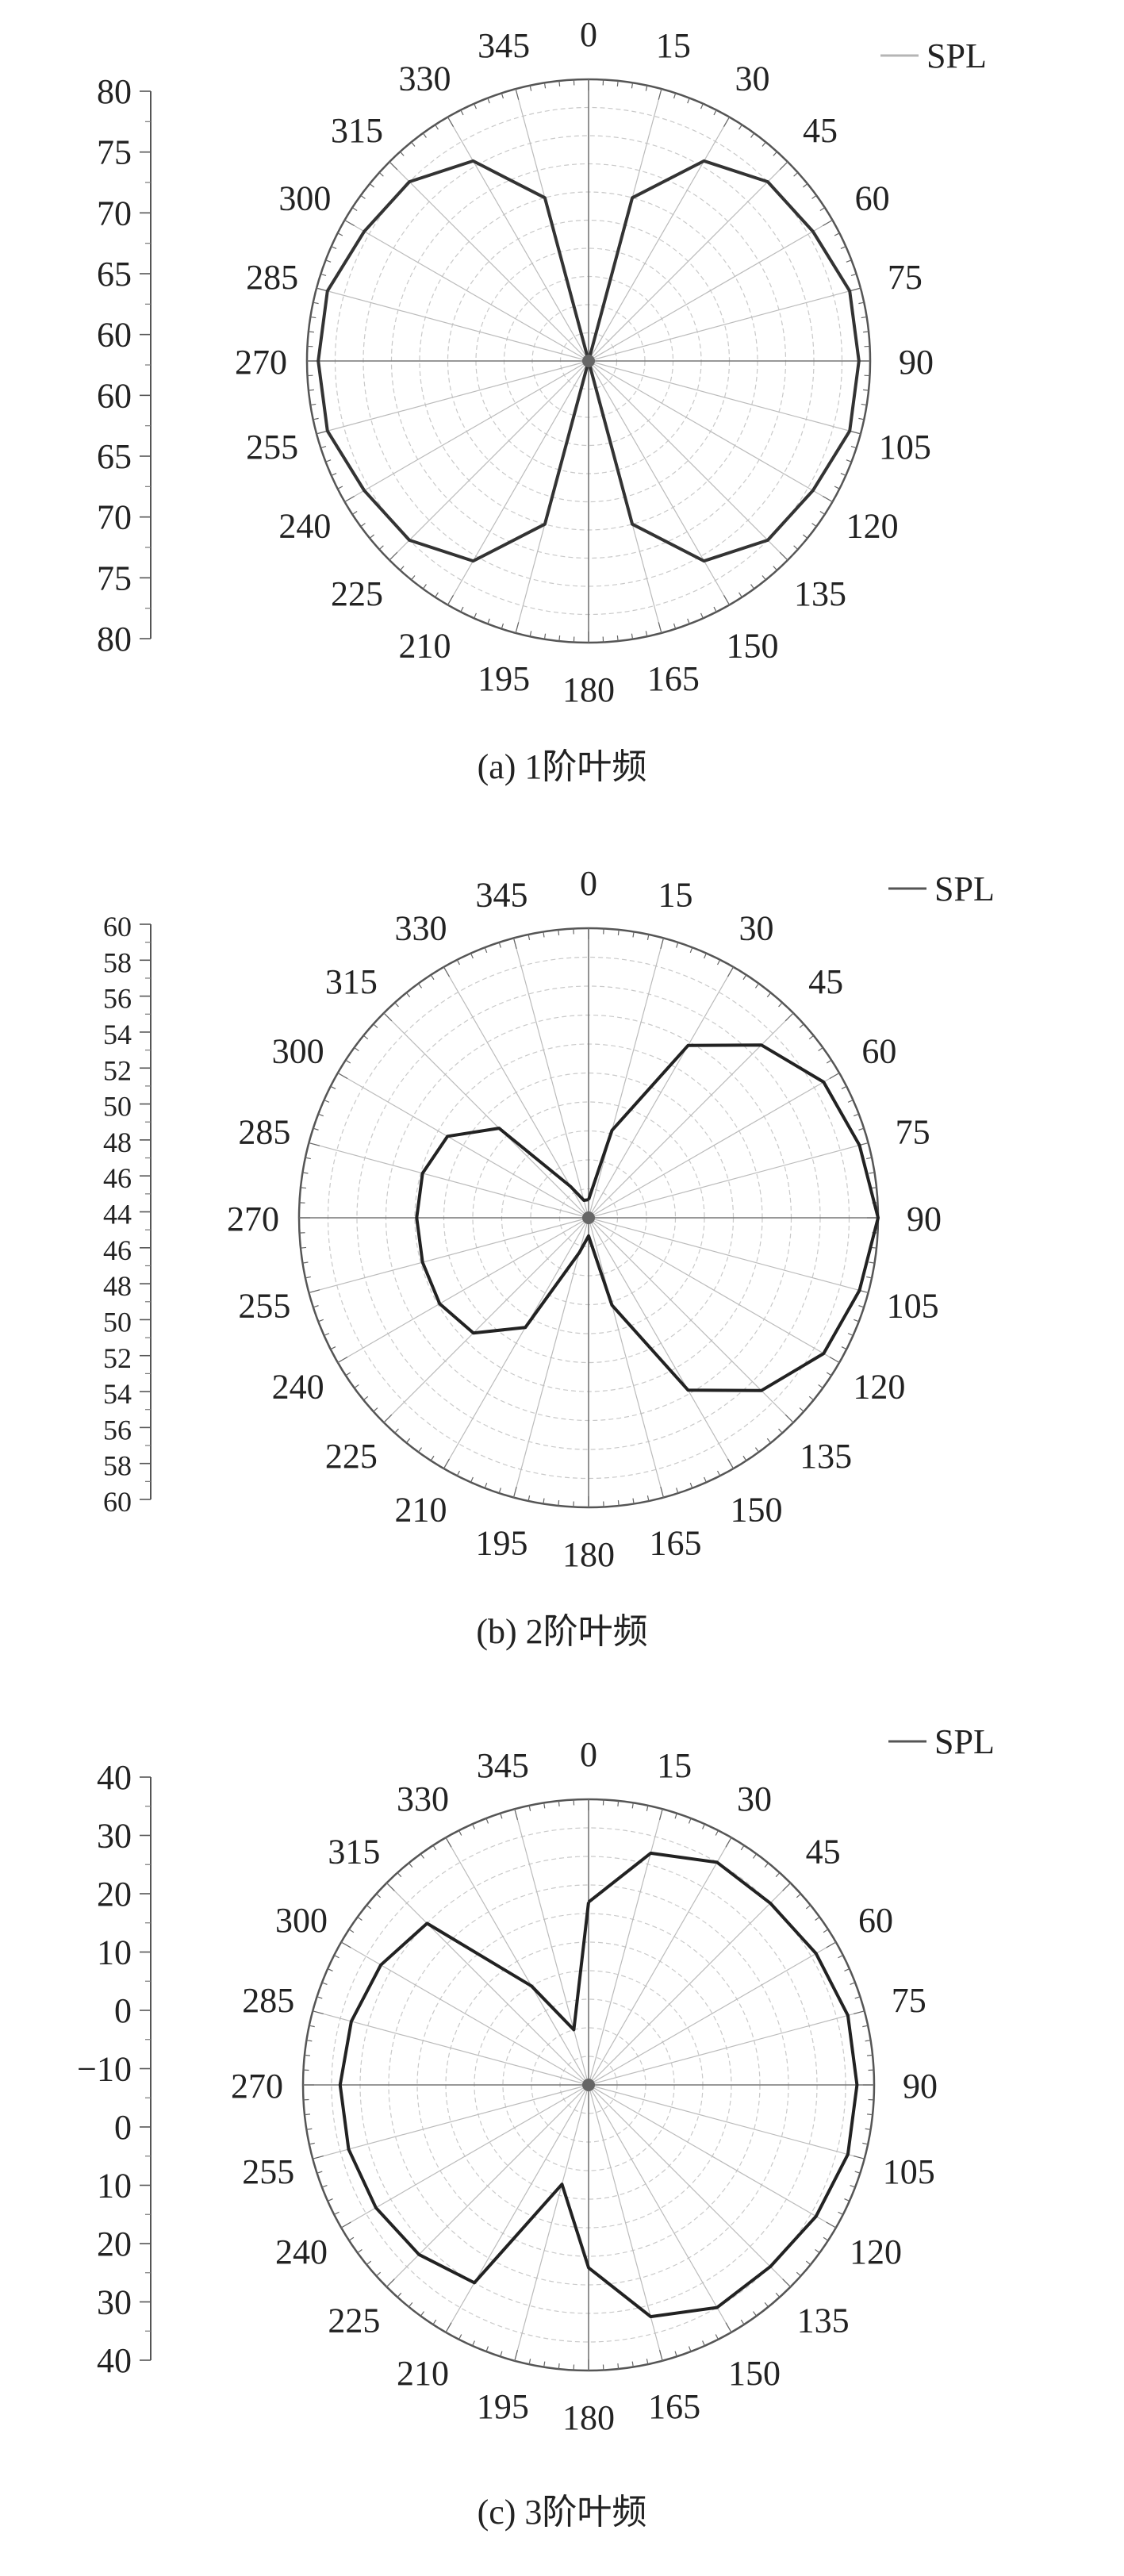 This screenshot has width=1124, height=2576. What do you see at coordinates (503, 1765) in the screenshot?
I see `angle-label: 345` at bounding box center [503, 1765].